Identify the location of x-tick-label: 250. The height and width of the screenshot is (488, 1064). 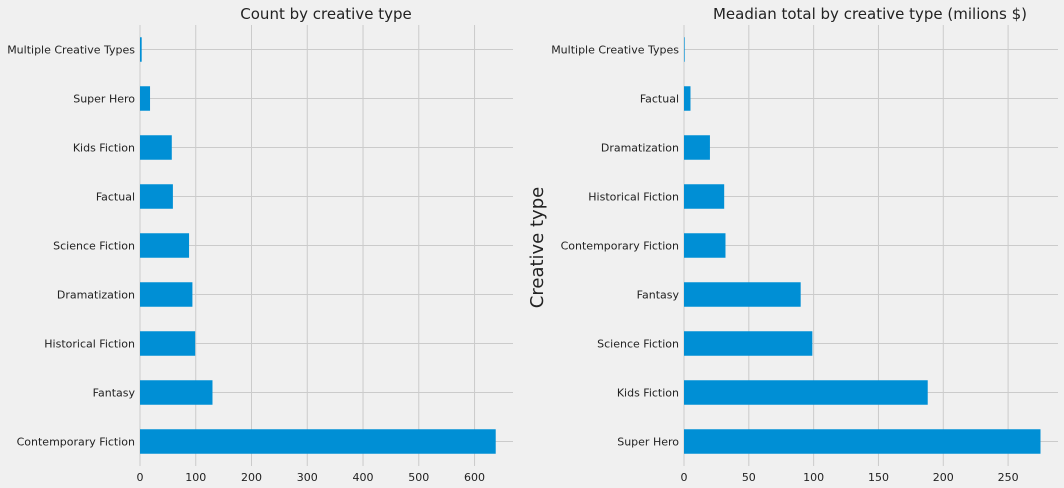
(1008, 477).